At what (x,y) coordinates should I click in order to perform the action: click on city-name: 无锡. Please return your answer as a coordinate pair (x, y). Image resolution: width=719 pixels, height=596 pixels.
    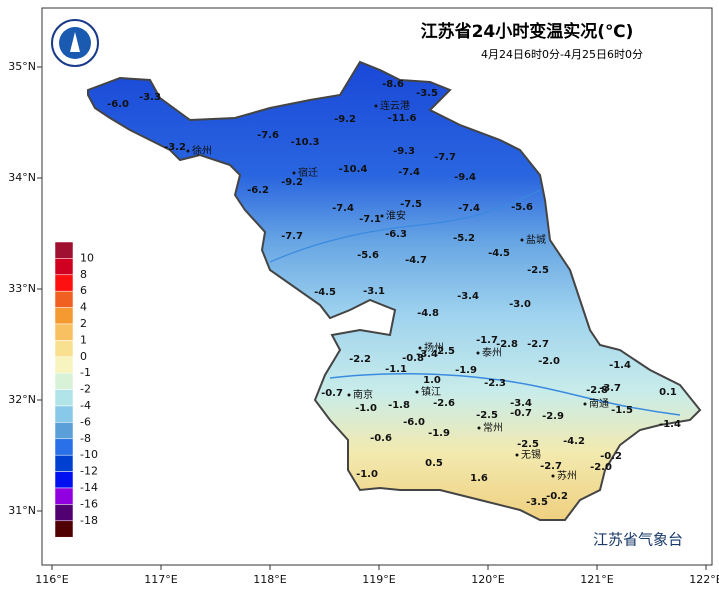
    Looking at the image, I should click on (531, 454).